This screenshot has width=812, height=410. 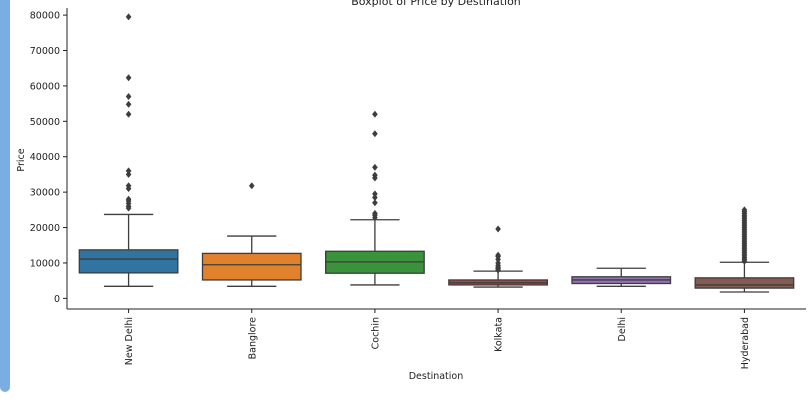 I want to click on y-tick-label: 0, so click(x=57, y=299).